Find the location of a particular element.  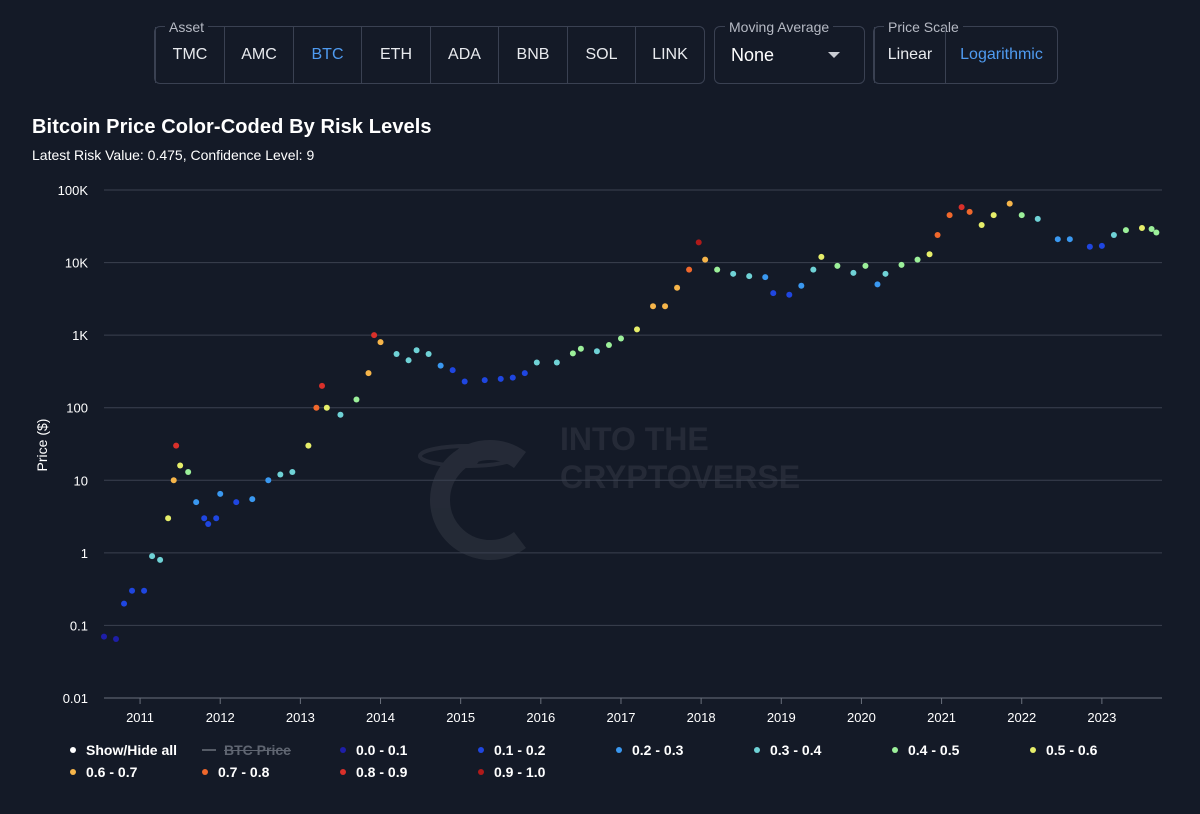

legend-range-3: 0.3 - 0.4 is located at coordinates (787, 750).